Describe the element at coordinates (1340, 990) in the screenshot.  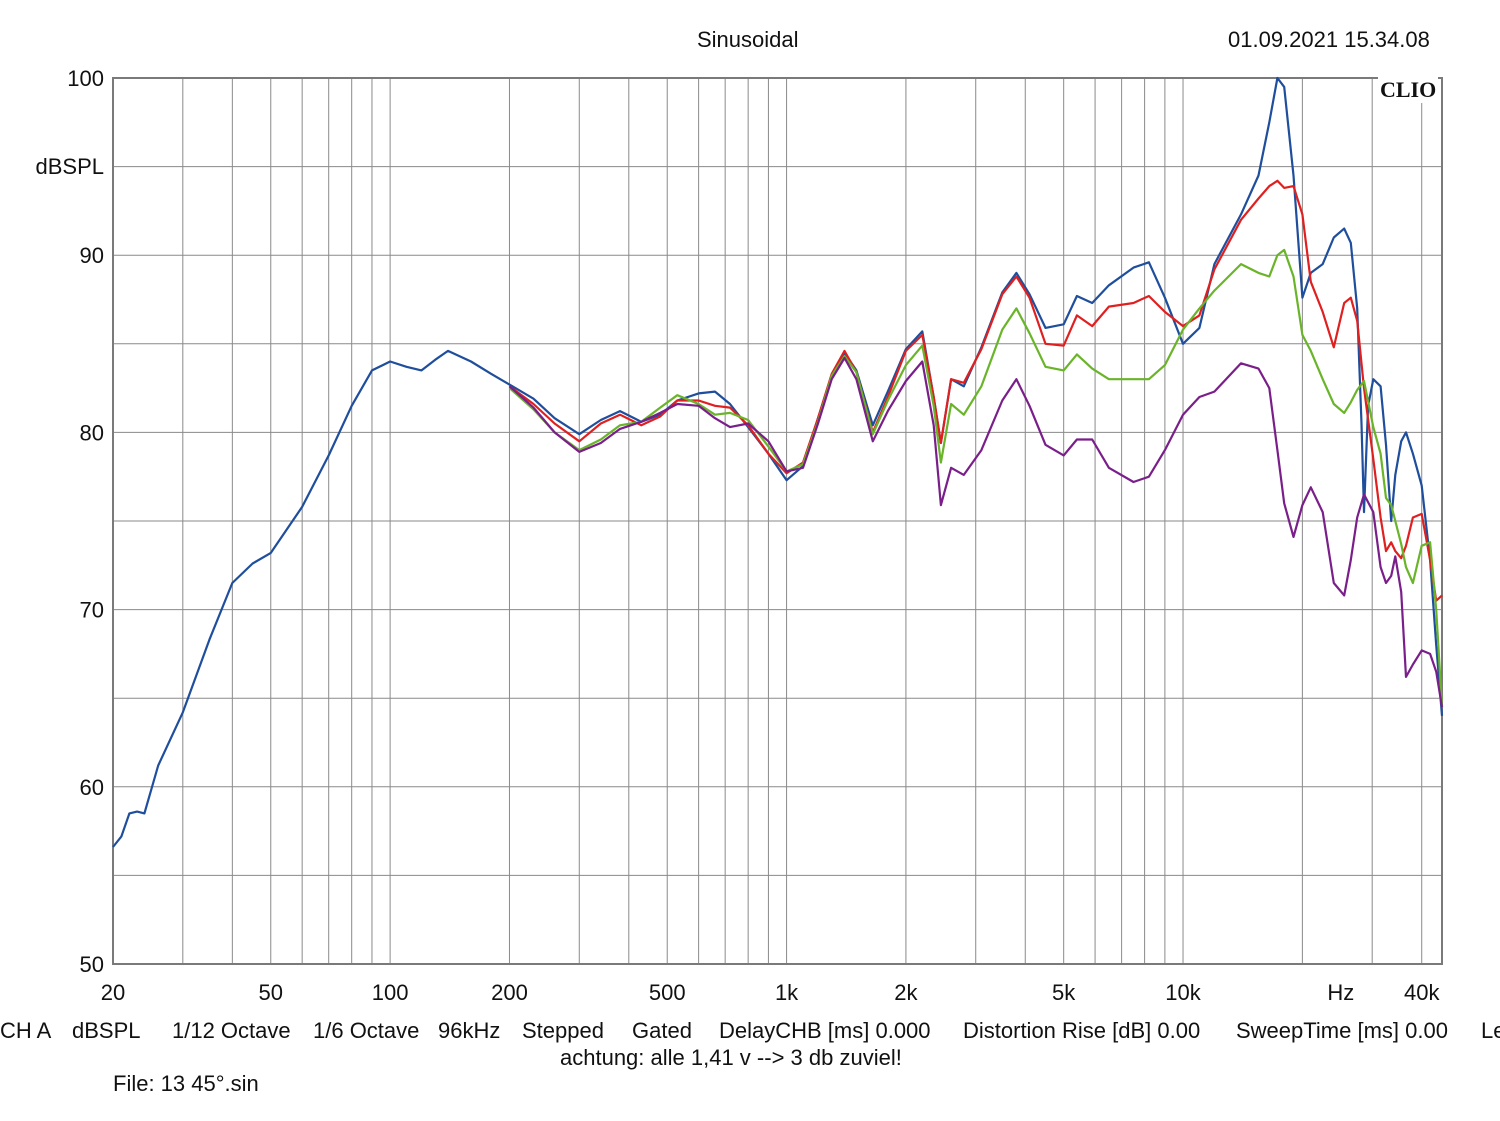
I see `x-tick-label: Hz` at that location.